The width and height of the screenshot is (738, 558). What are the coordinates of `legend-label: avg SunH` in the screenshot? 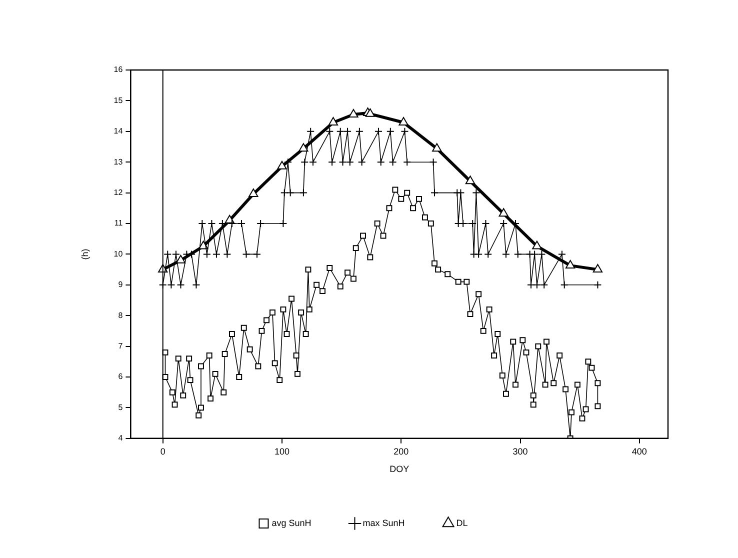 It's located at (292, 523).